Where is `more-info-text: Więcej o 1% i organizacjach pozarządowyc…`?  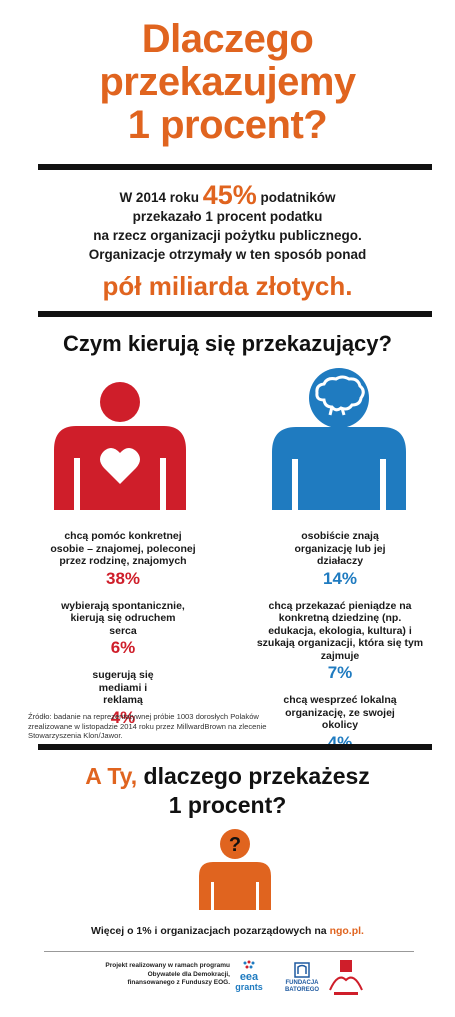 more-info-text: Więcej o 1% i organizacjach pozarządowyc… is located at coordinates (209, 931).